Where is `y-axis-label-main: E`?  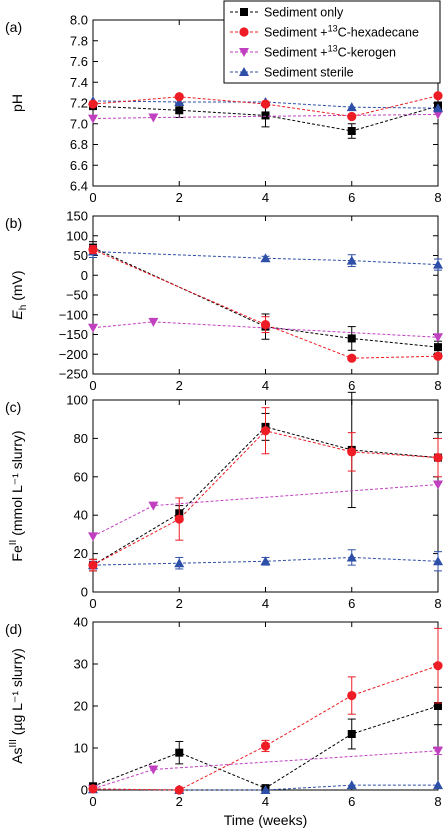
y-axis-label-main: E is located at coordinates (17, 315).